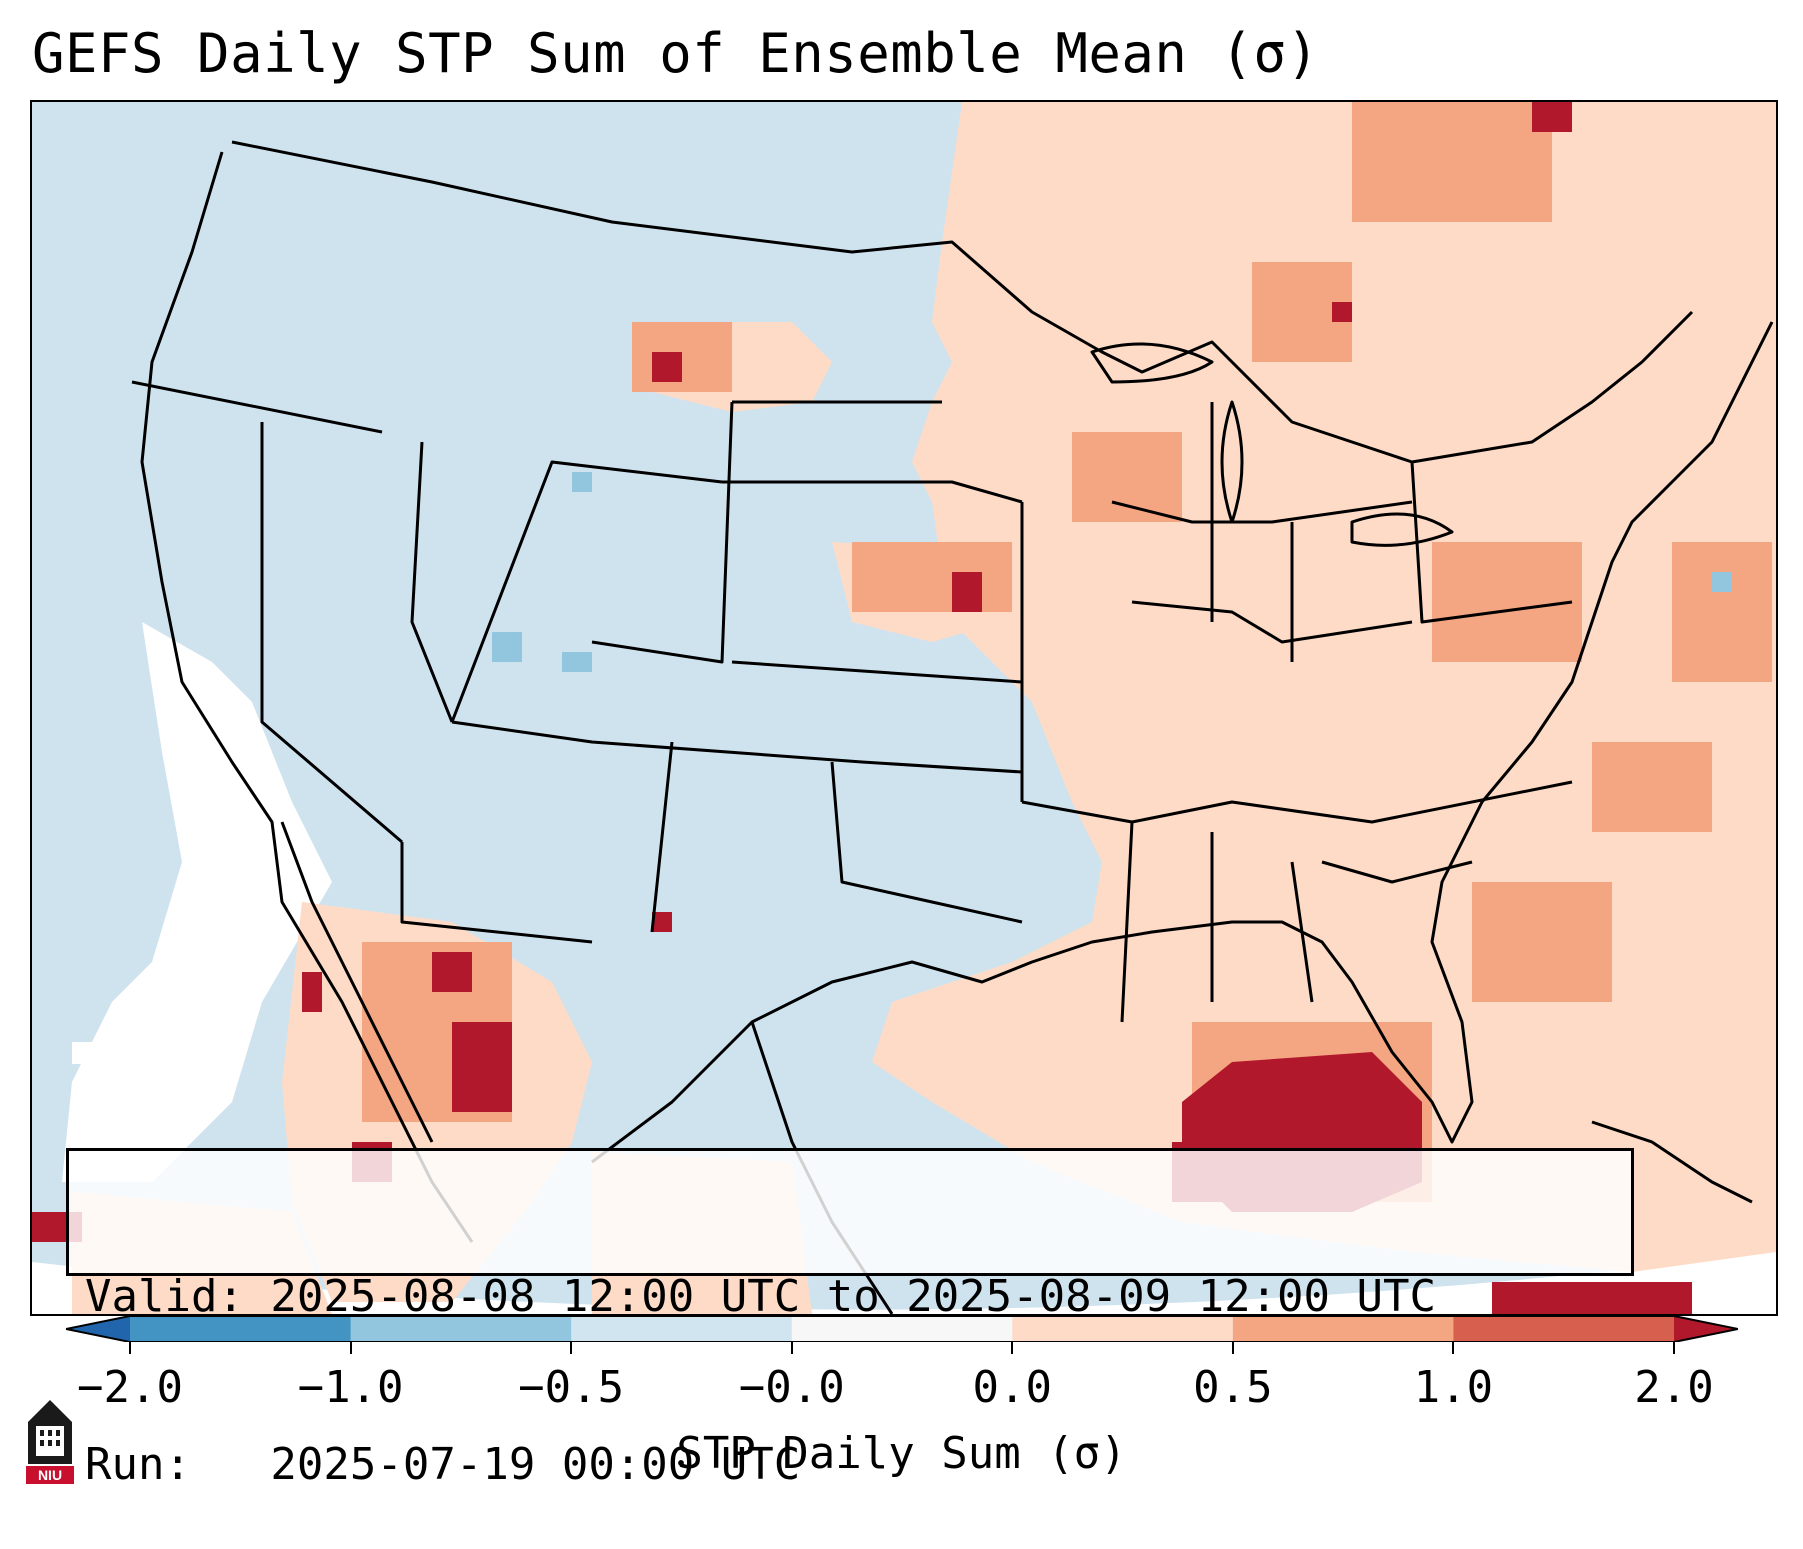  What do you see at coordinates (571, 1387) in the screenshot?
I see `colorbar-tick-label: −0.5` at bounding box center [571, 1387].